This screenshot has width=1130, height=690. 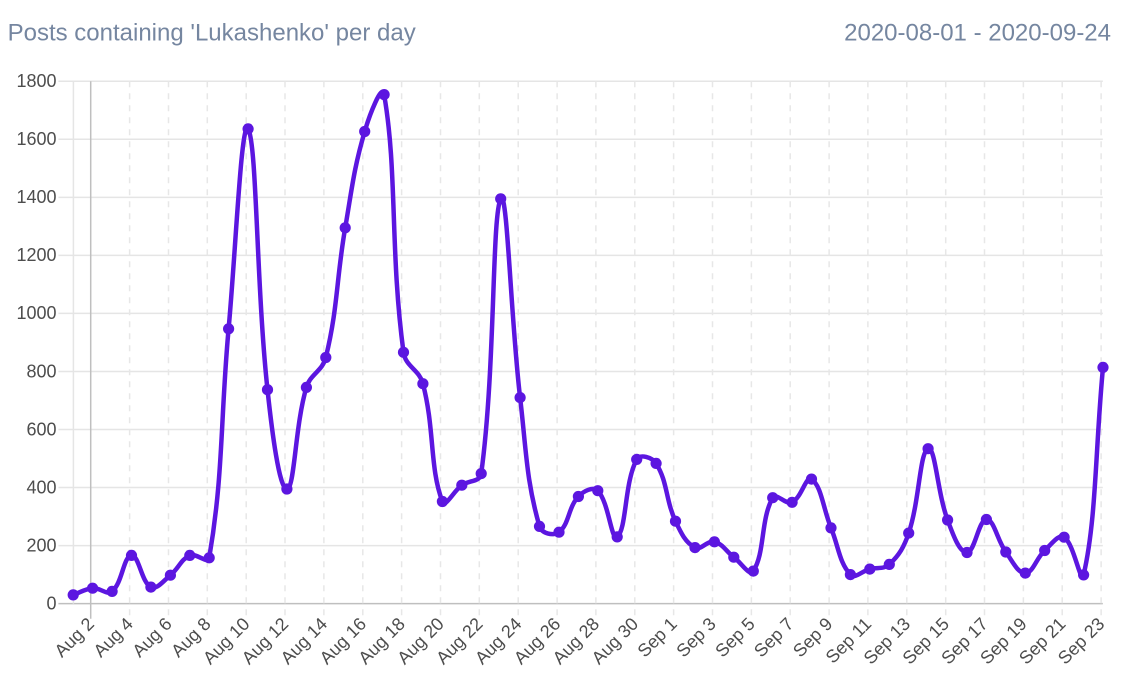 What do you see at coordinates (36, 81) in the screenshot?
I see `svg-text: 1800` at bounding box center [36, 81].